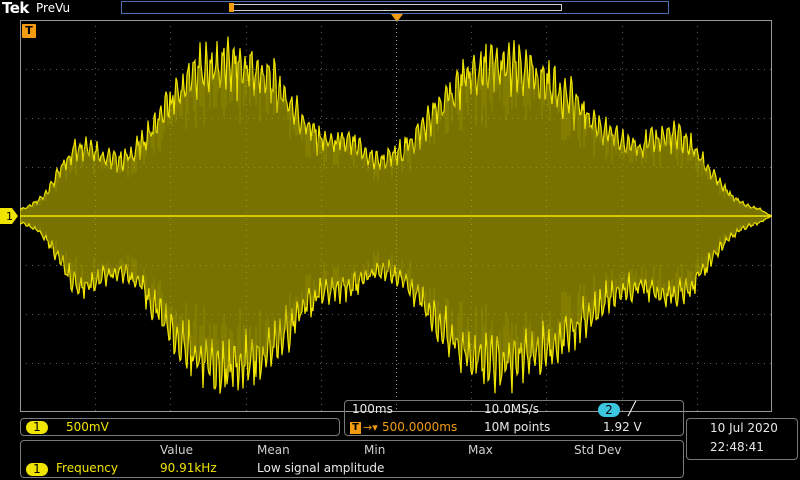 This screenshot has height=480, width=800. I want to click on acquisition-mode: PreVu, so click(53, 8).